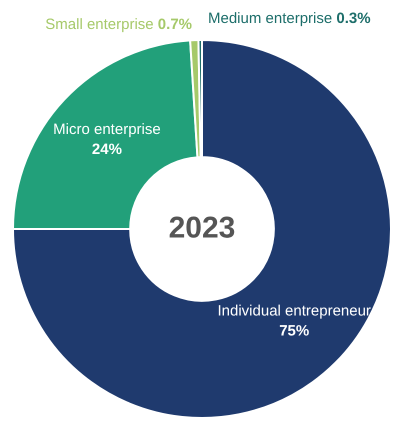 This screenshot has height=424, width=404. Describe the element at coordinates (353, 19) in the screenshot. I see `data-label: 0.3%` at that location.